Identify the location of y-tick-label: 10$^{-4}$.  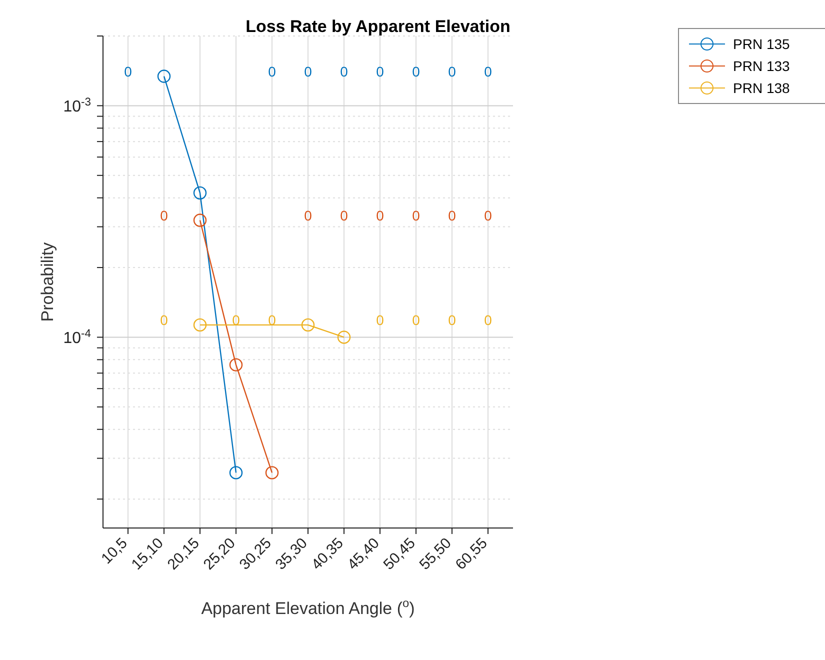
(77, 338).